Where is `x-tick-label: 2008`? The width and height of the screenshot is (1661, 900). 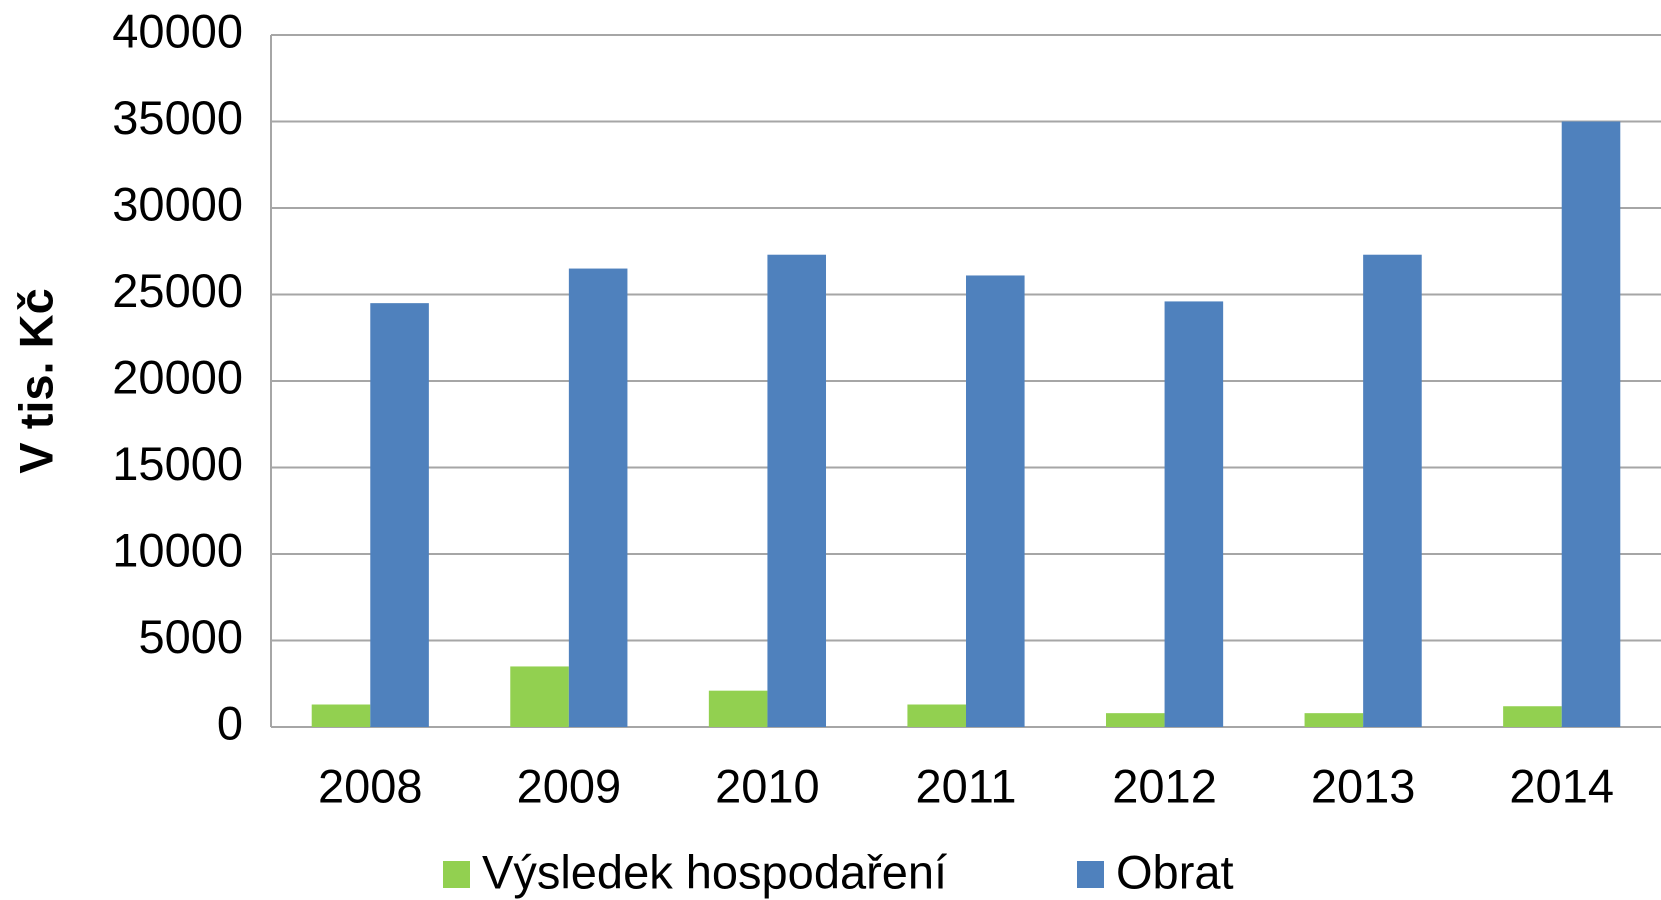 x-tick-label: 2008 is located at coordinates (370, 785).